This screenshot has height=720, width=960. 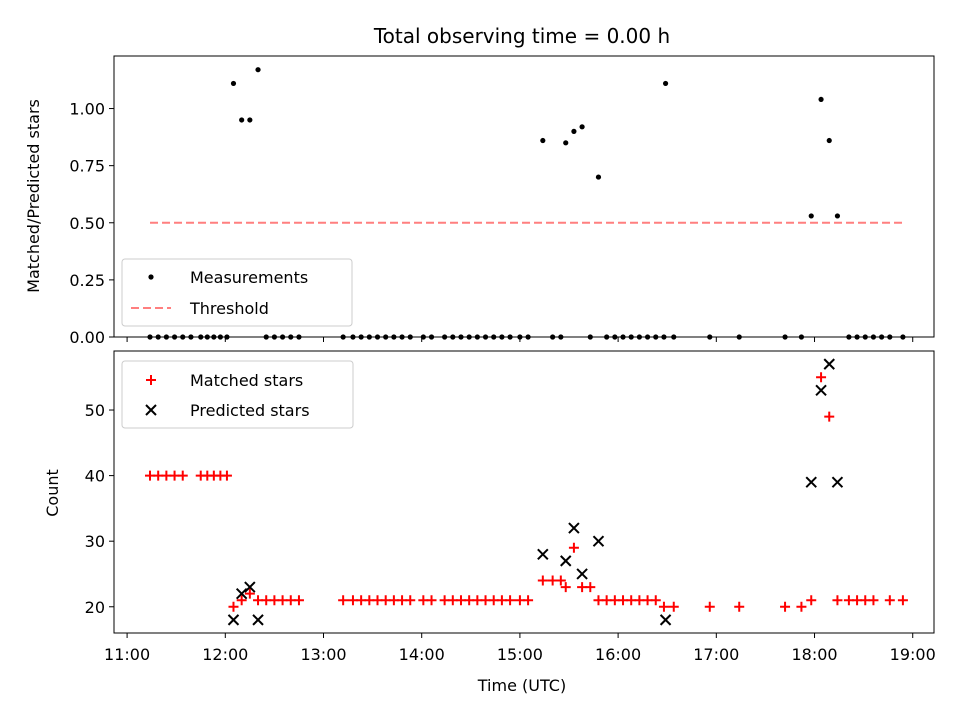 I want to click on chart-title: Total observing time = 0.00 h, so click(x=521, y=36).